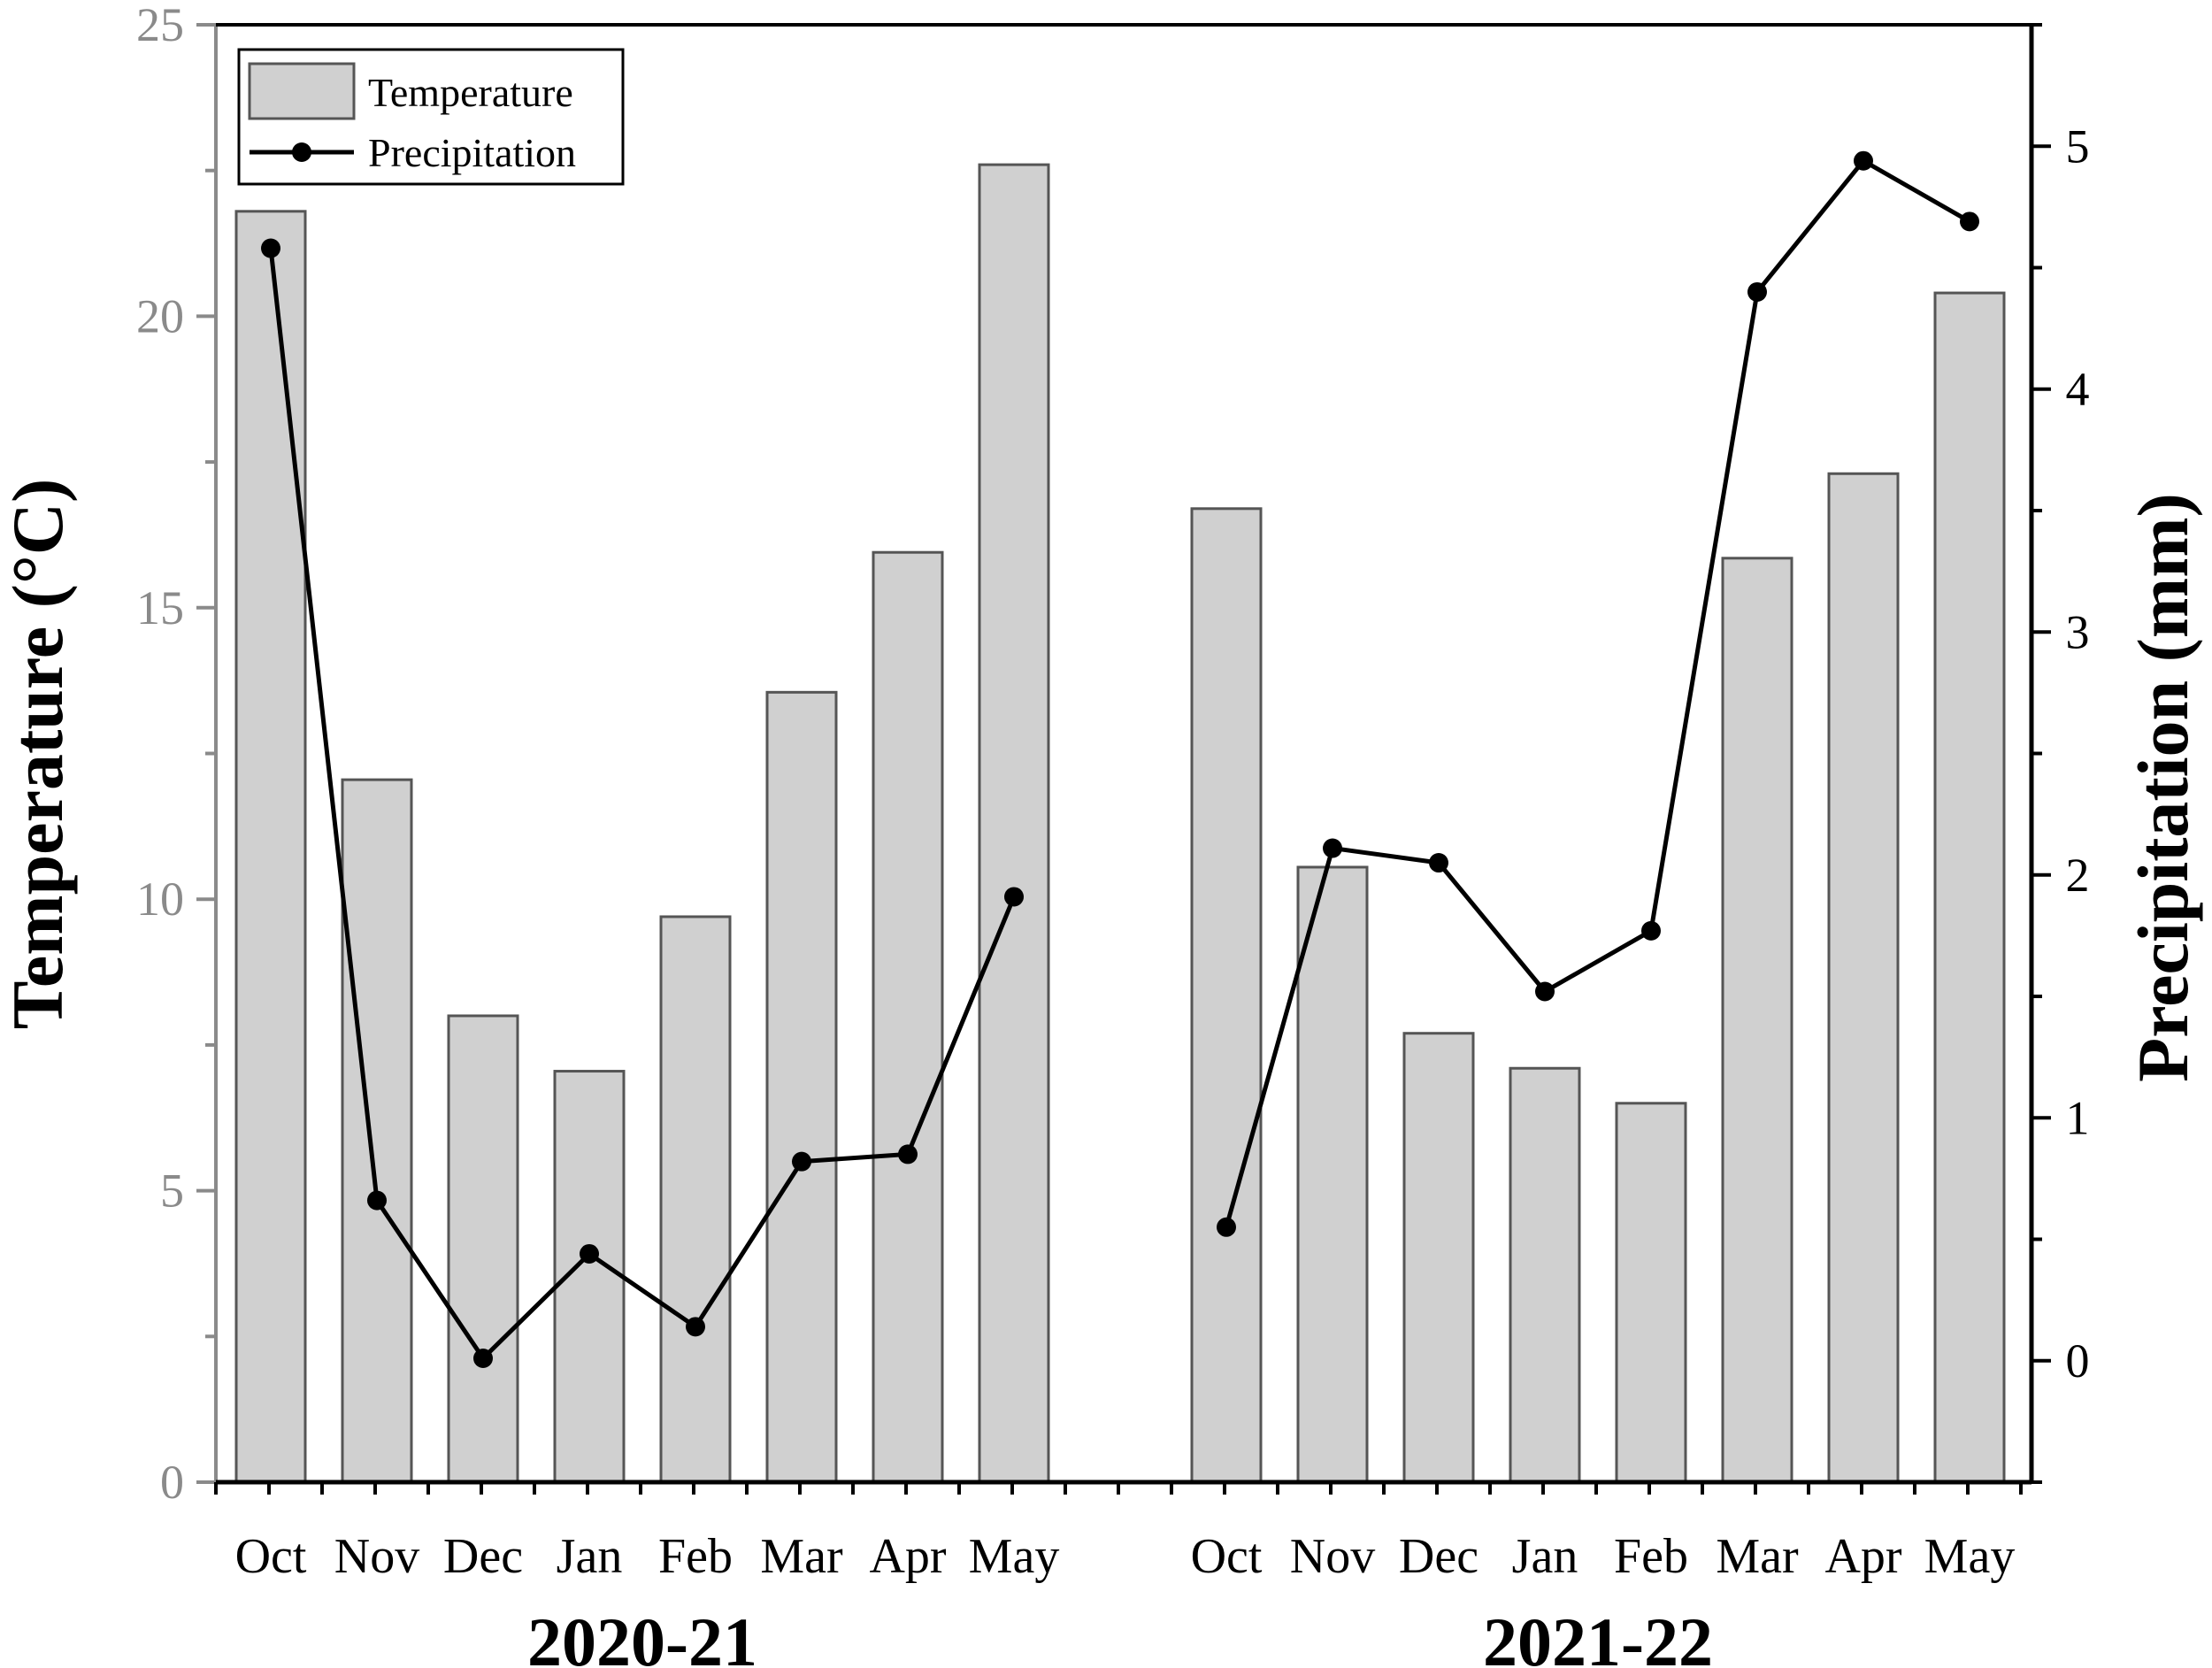  I want to click on temperature-bar-2021-22-May, so click(1970, 888).